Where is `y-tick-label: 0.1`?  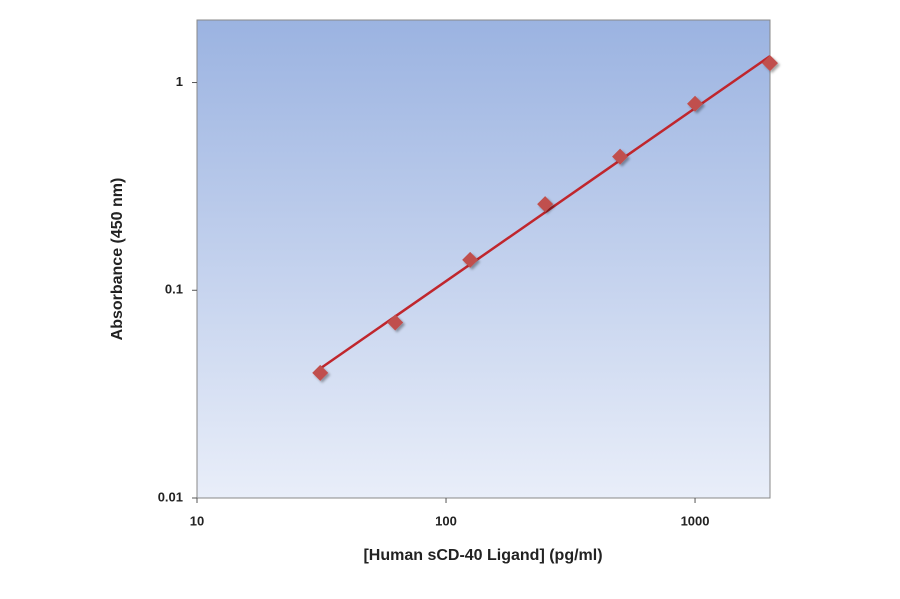
y-tick-label: 0.1 is located at coordinates (174, 289).